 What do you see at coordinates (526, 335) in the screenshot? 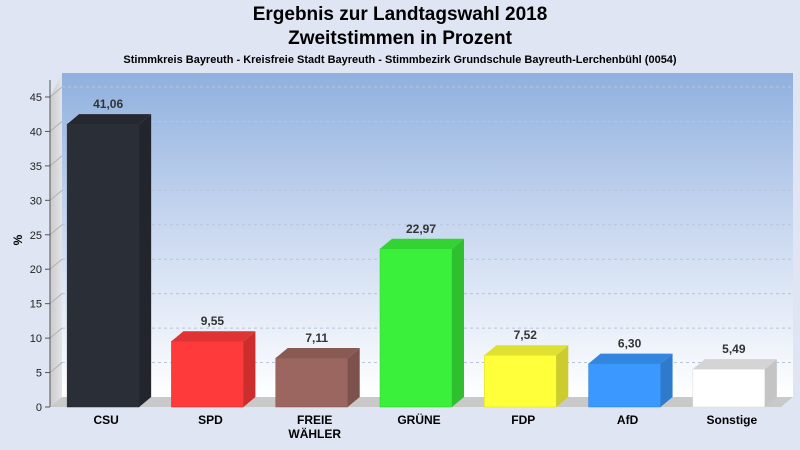
I see `data-label: 7,52` at bounding box center [526, 335].